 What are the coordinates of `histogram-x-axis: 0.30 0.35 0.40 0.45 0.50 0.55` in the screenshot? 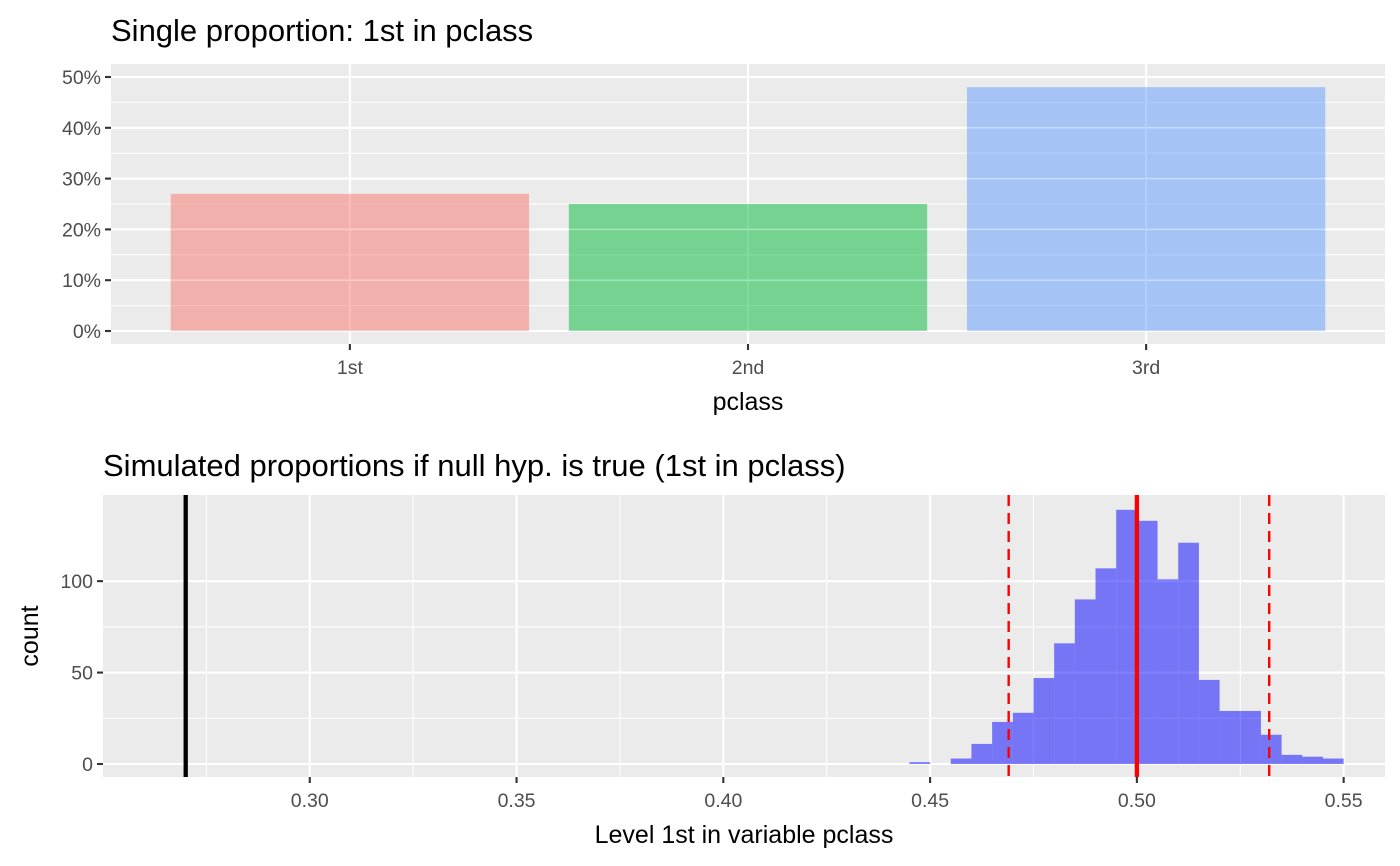 It's located at (827, 794).